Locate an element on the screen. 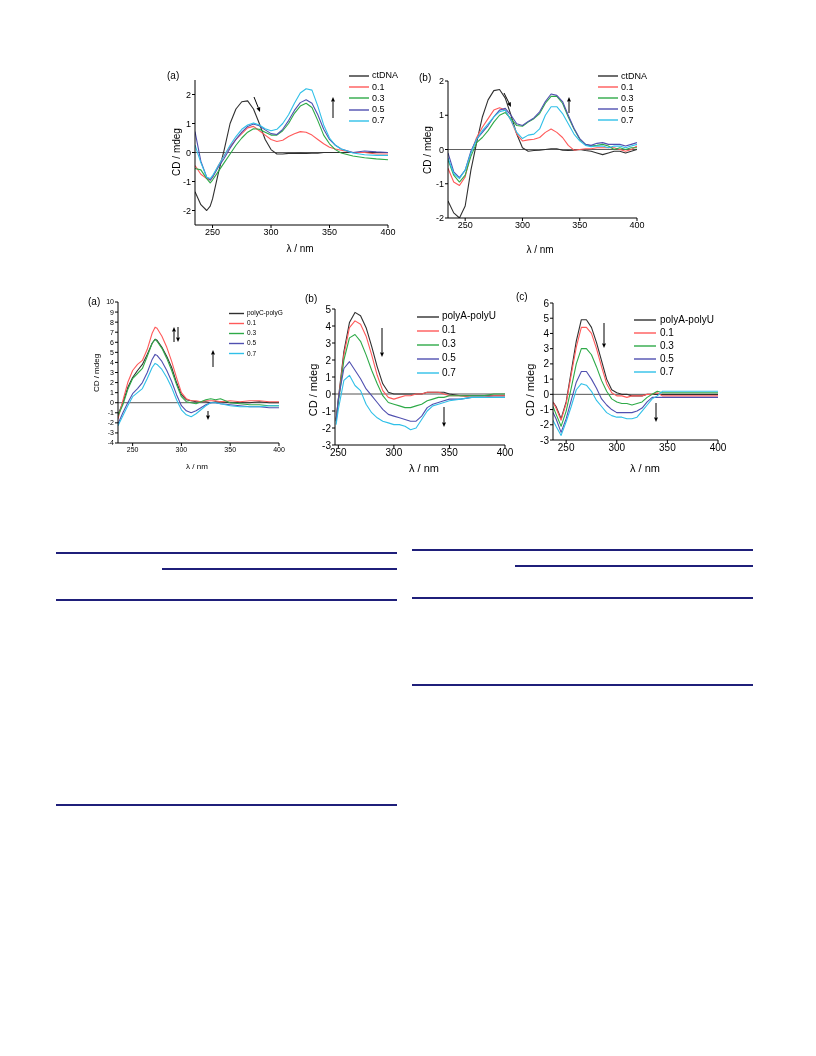  y-tick-label: 6 is located at coordinates (546, 303).